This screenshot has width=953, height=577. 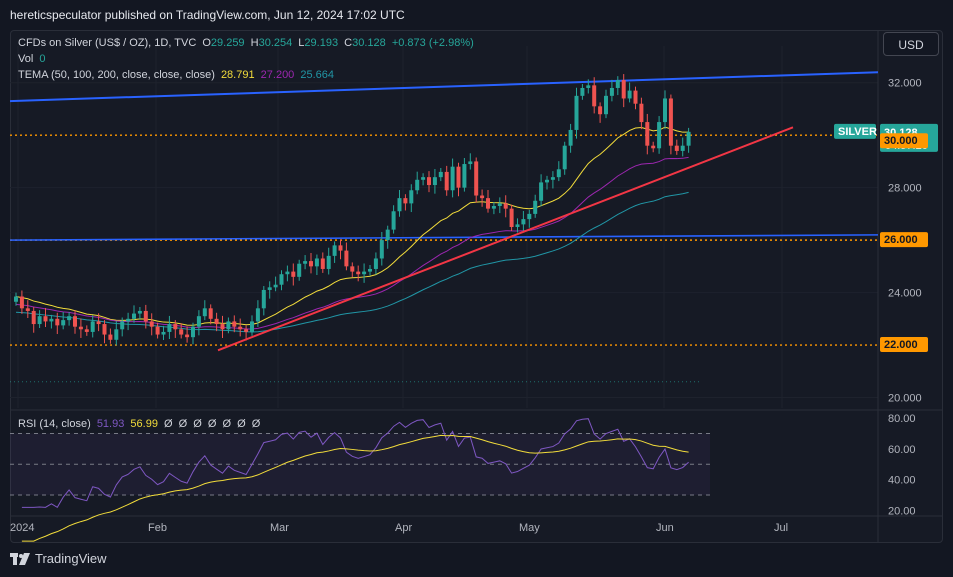 I want to click on volume-label: Vol, so click(x=26, y=59).